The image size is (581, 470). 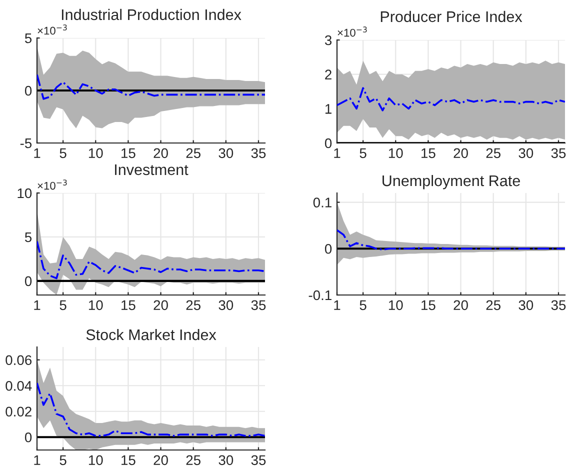 I want to click on y-tick-label: 0.1, so click(x=322, y=203).